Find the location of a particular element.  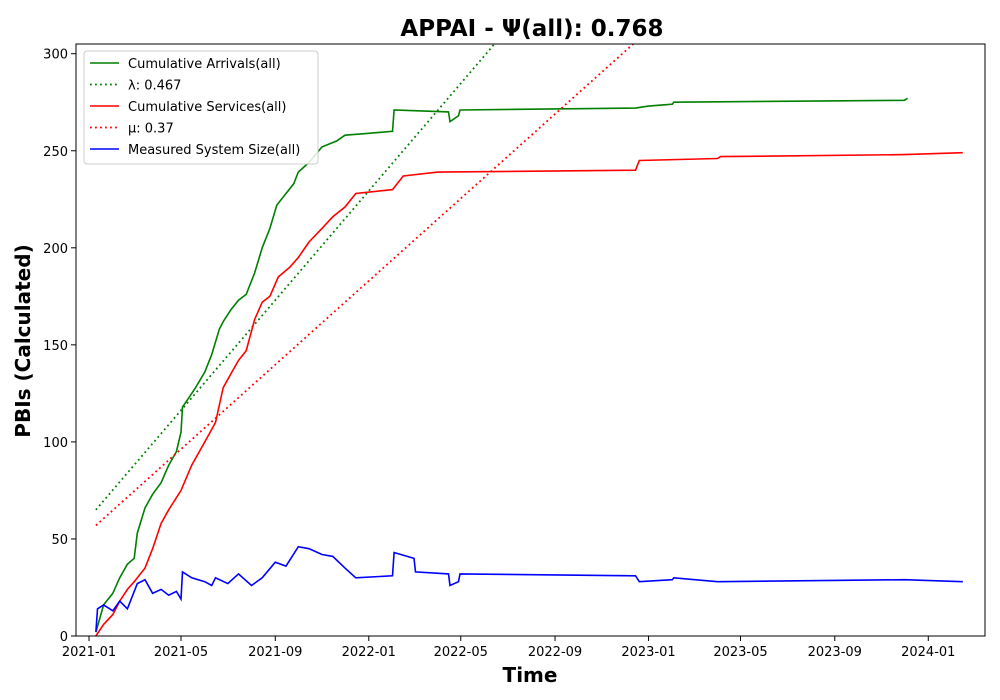

legend-label-cumulative-services-all: Cumulative Services(all) is located at coordinates (207, 107).